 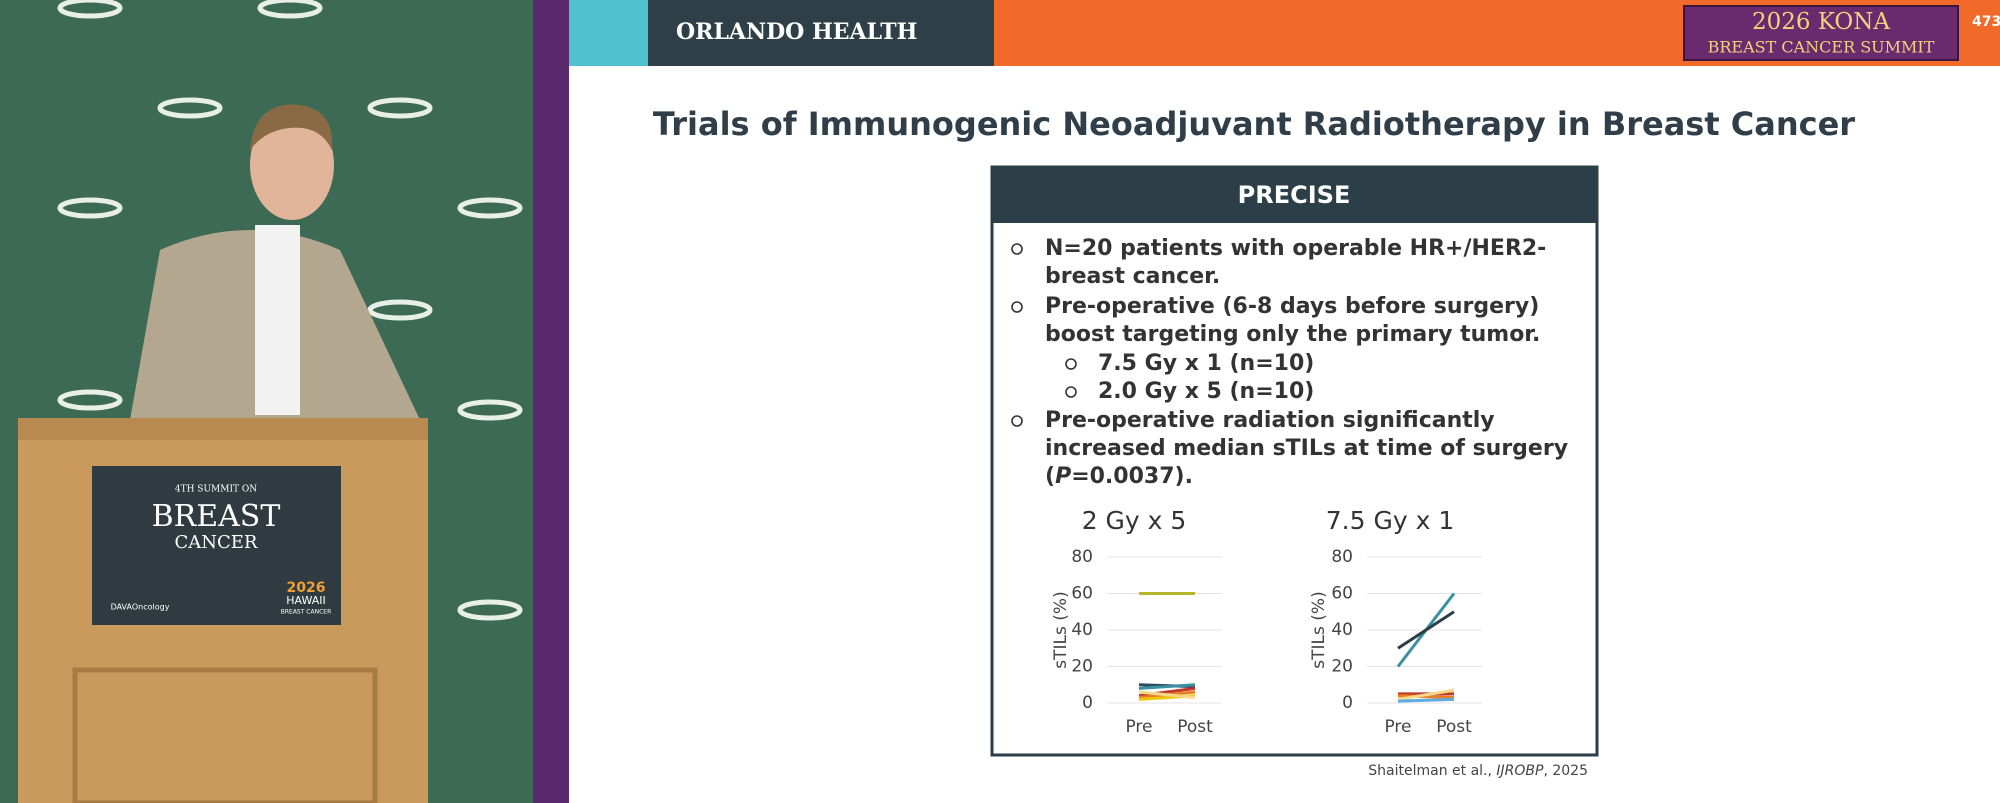 What do you see at coordinates (1206, 363) in the screenshot?
I see `sub-bullet-text: 7.5 Gy x 1 (n=10)` at bounding box center [1206, 363].